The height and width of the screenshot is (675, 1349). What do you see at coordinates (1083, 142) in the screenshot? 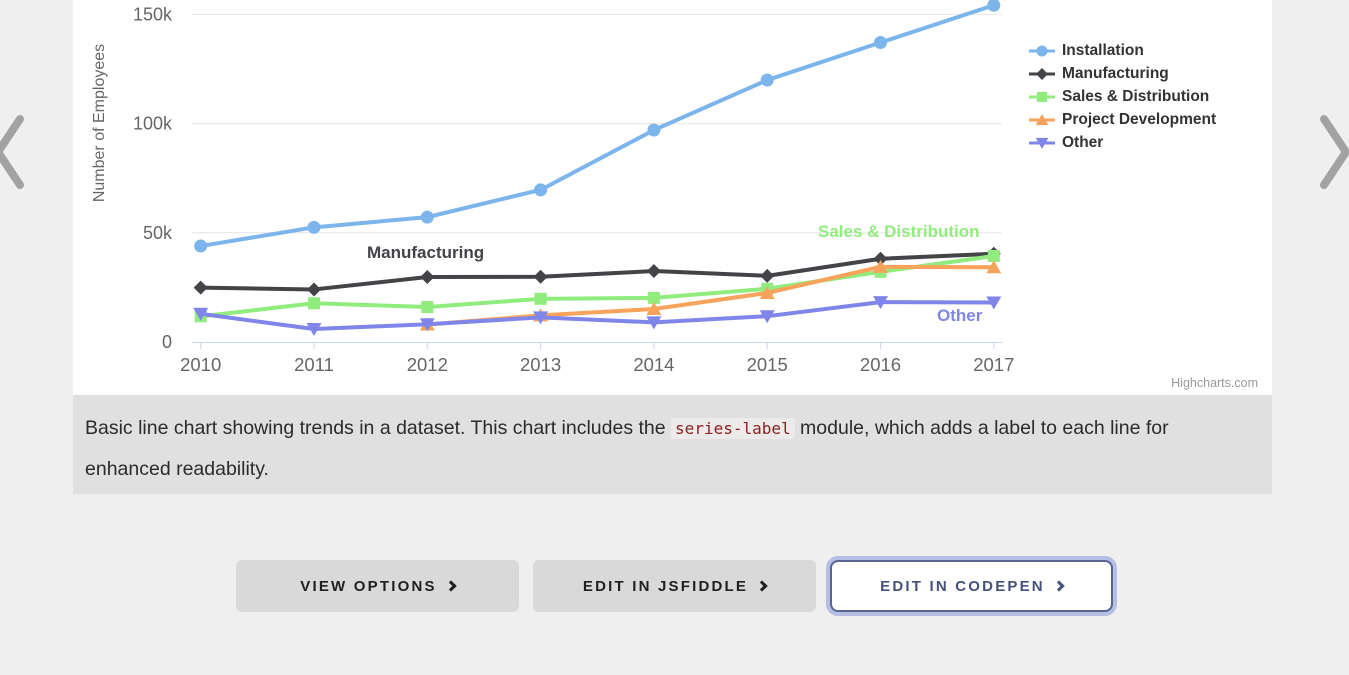
I see `legend-label: Other` at bounding box center [1083, 142].